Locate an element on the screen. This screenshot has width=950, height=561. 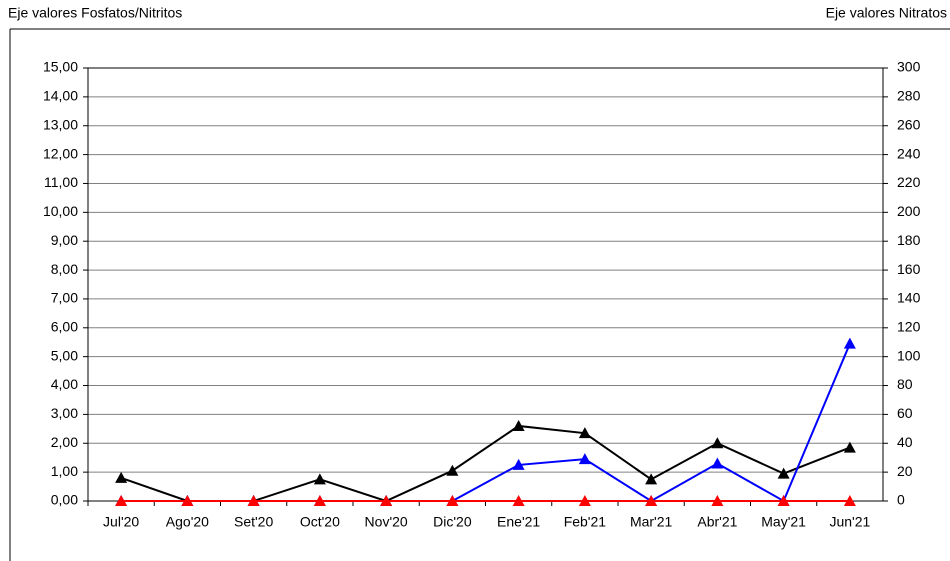
y2-tick-label: 280 is located at coordinates (909, 96).